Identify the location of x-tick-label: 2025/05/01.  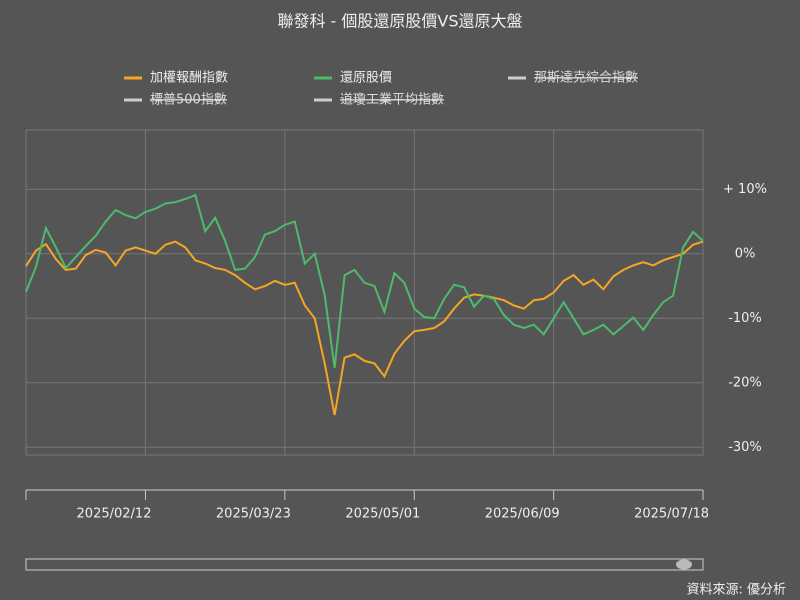
(382, 514).